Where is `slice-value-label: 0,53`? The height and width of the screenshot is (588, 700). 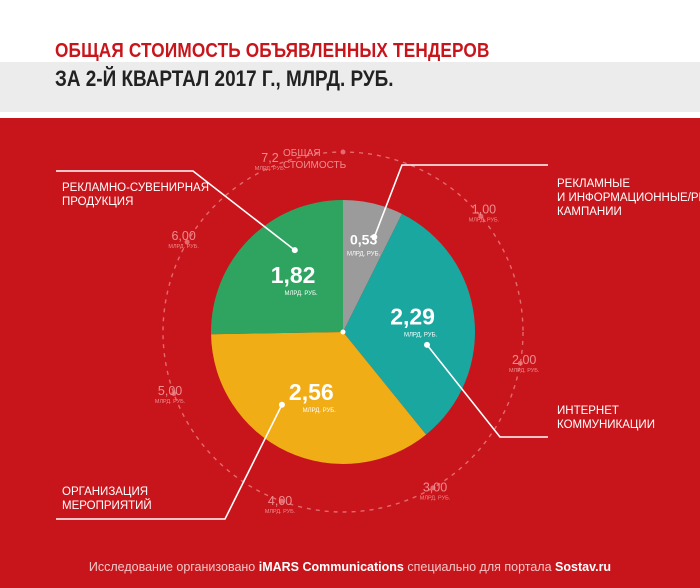 slice-value-label: 0,53 is located at coordinates (363, 239).